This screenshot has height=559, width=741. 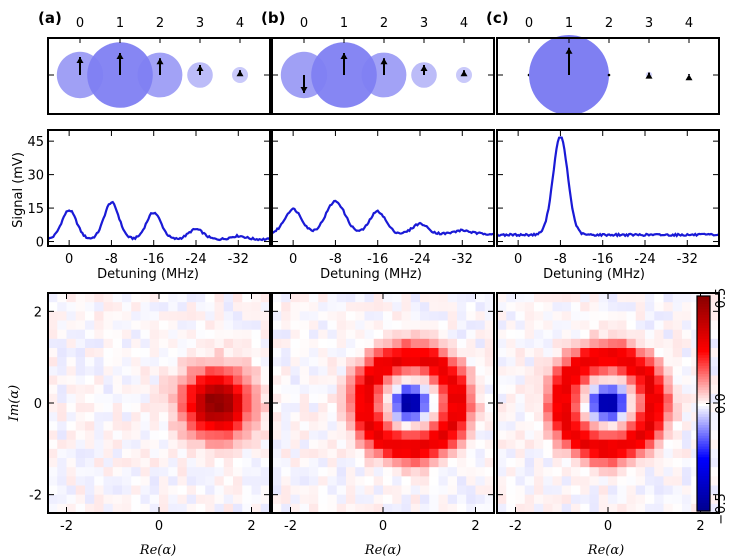 What do you see at coordinates (50, 18) in the screenshot?
I see `panel-label-a: (a)` at bounding box center [50, 18].